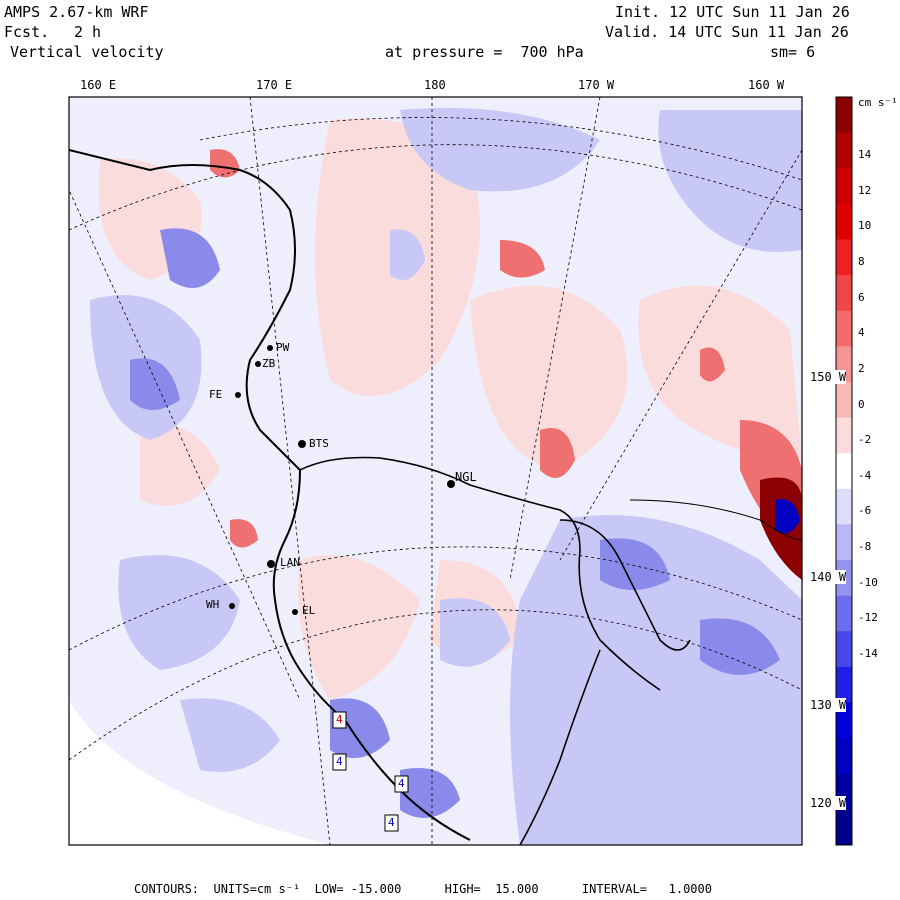 This screenshot has width=900, height=900. Describe the element at coordinates (596, 85) in the screenshot. I see `lon-label-170w: 170 W` at that location.